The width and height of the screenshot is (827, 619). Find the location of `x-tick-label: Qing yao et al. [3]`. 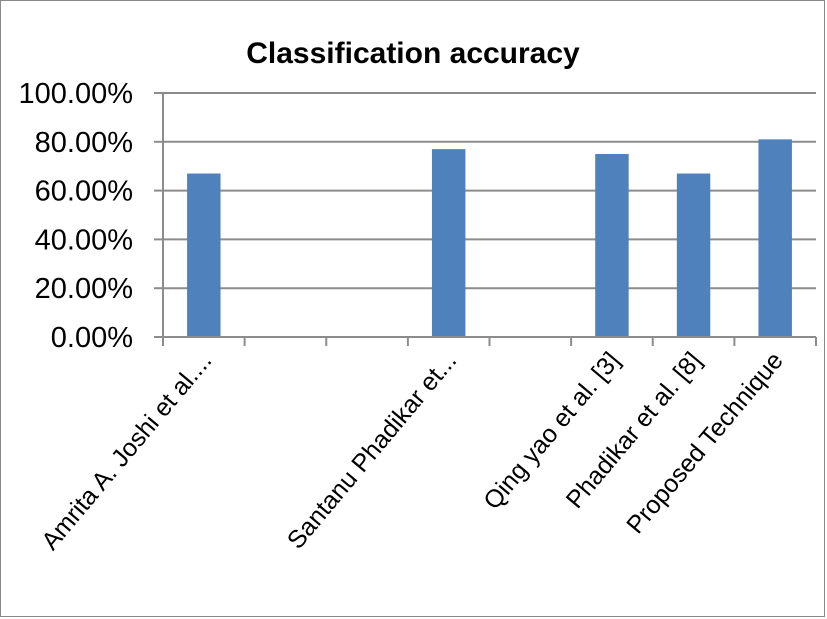

x-tick-label: Qing yao et al. [3] is located at coordinates (551, 431).